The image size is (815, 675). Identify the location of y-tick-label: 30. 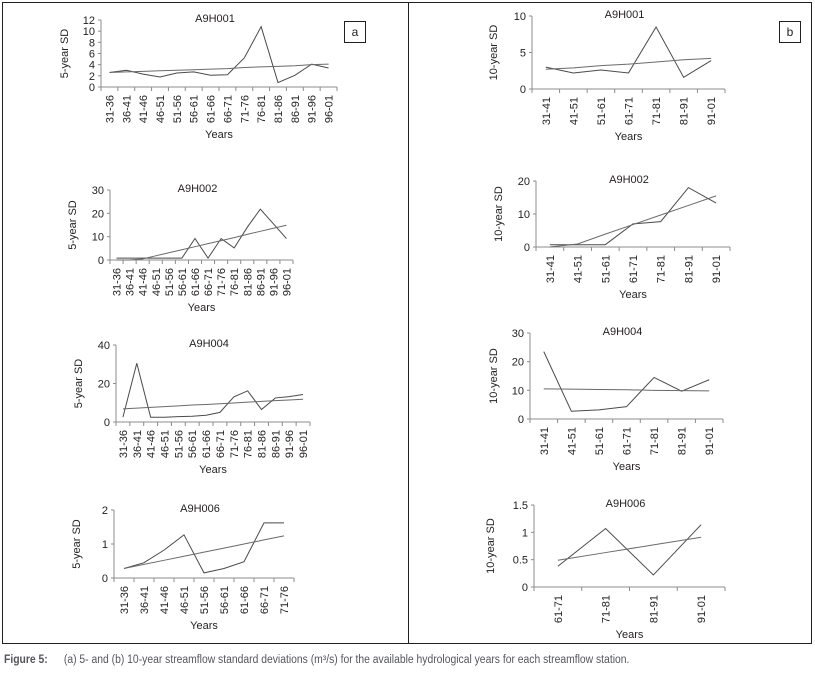
(518, 334).